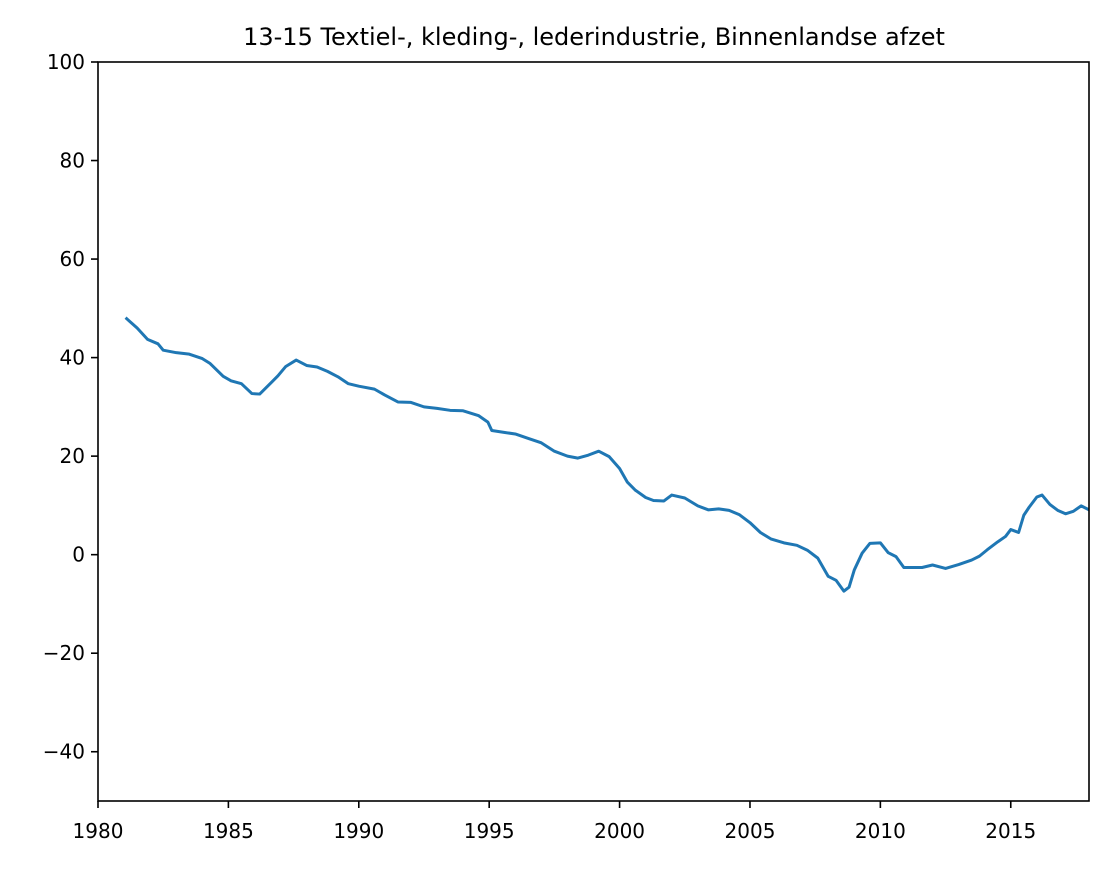 The image size is (1113, 869). I want to click on y-tick-label-20: 20, so click(72, 456).